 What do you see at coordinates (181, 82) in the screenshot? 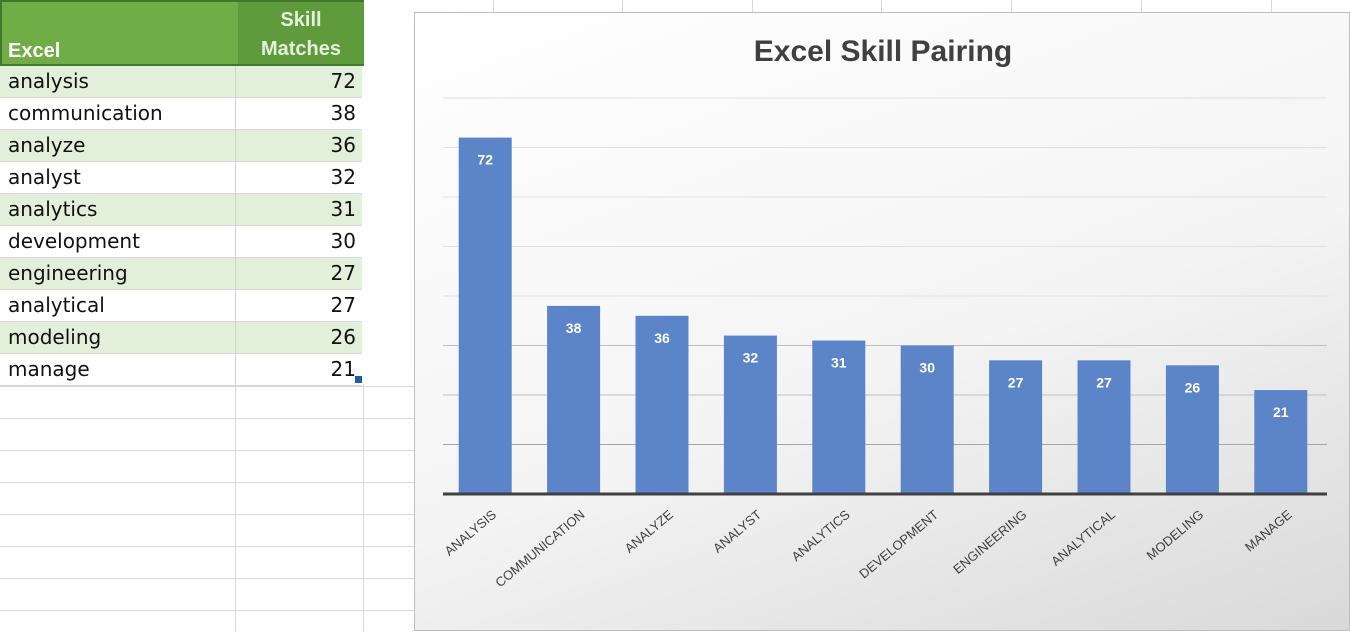
I see `table-row: analysis 72` at bounding box center [181, 82].